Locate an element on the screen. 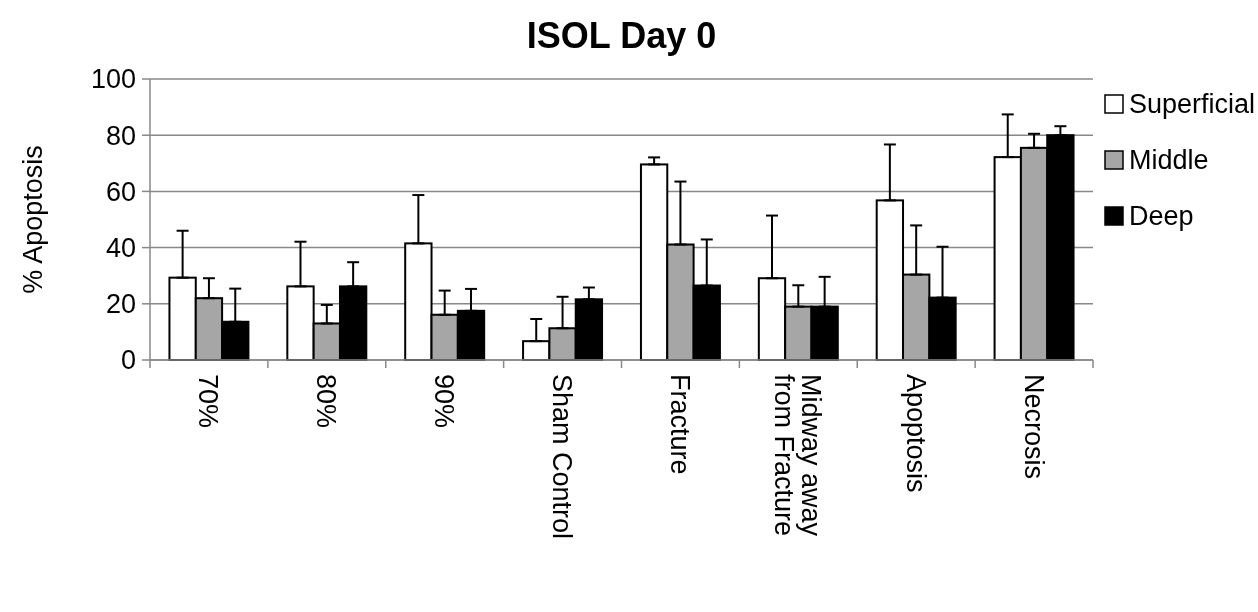  legend-label: Superficial is located at coordinates (1192, 104).